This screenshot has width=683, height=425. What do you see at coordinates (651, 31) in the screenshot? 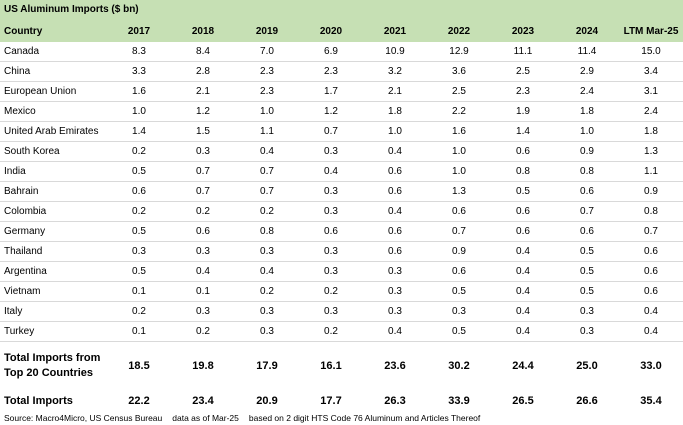
I see `column-header: LTM Mar-25` at bounding box center [651, 31].